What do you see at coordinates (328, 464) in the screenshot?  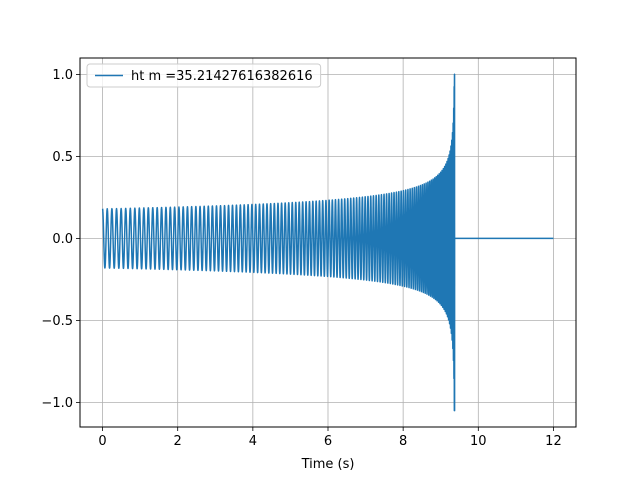 I see `x-axis-label: Time (s)` at bounding box center [328, 464].